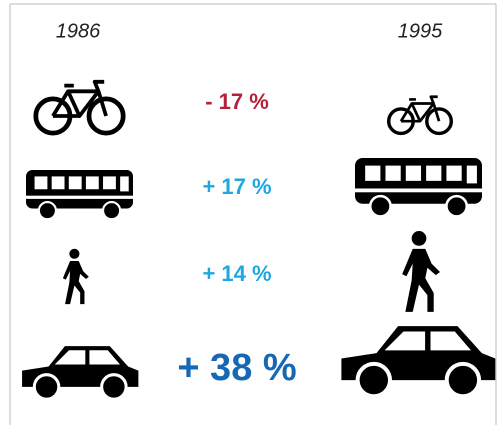 The height and width of the screenshot is (425, 500). I want to click on change-label: + 38 %, so click(236, 368).